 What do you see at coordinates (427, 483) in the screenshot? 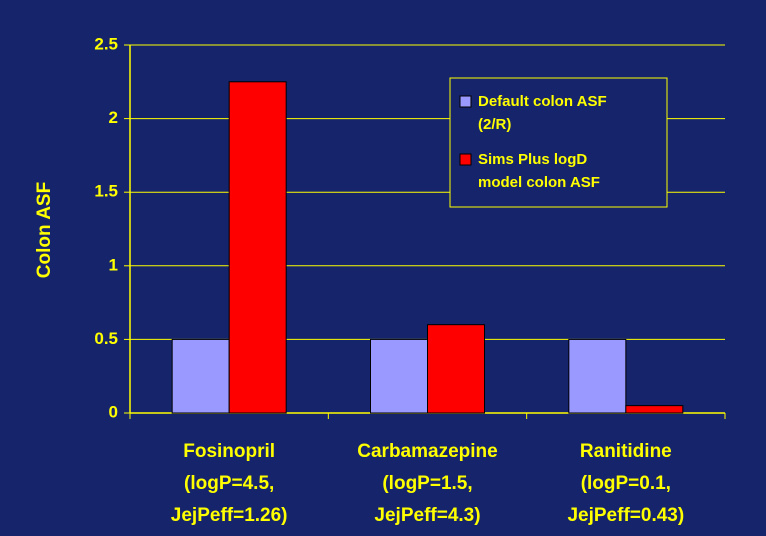
I see `x-tick-label: Carbamazepine (logP=1.5, JejPeff=4.3)` at bounding box center [427, 483].